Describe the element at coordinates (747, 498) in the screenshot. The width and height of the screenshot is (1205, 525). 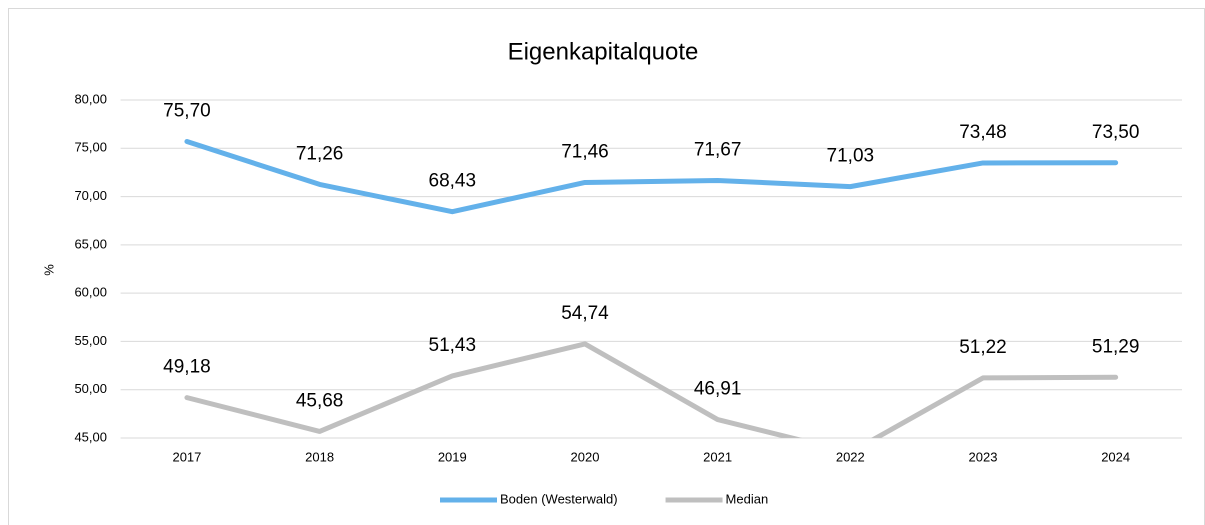
I see `legend-label: Median` at that location.